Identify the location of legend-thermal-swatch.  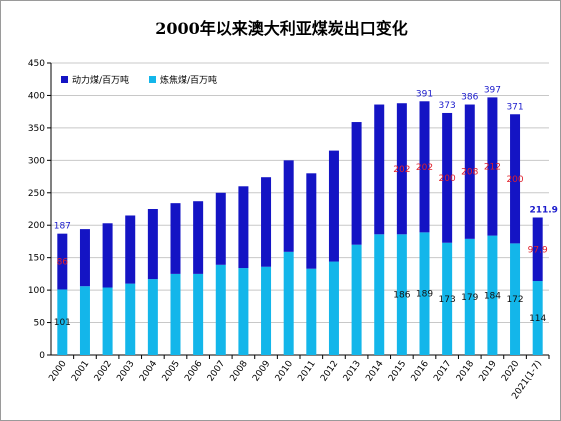
(64, 79).